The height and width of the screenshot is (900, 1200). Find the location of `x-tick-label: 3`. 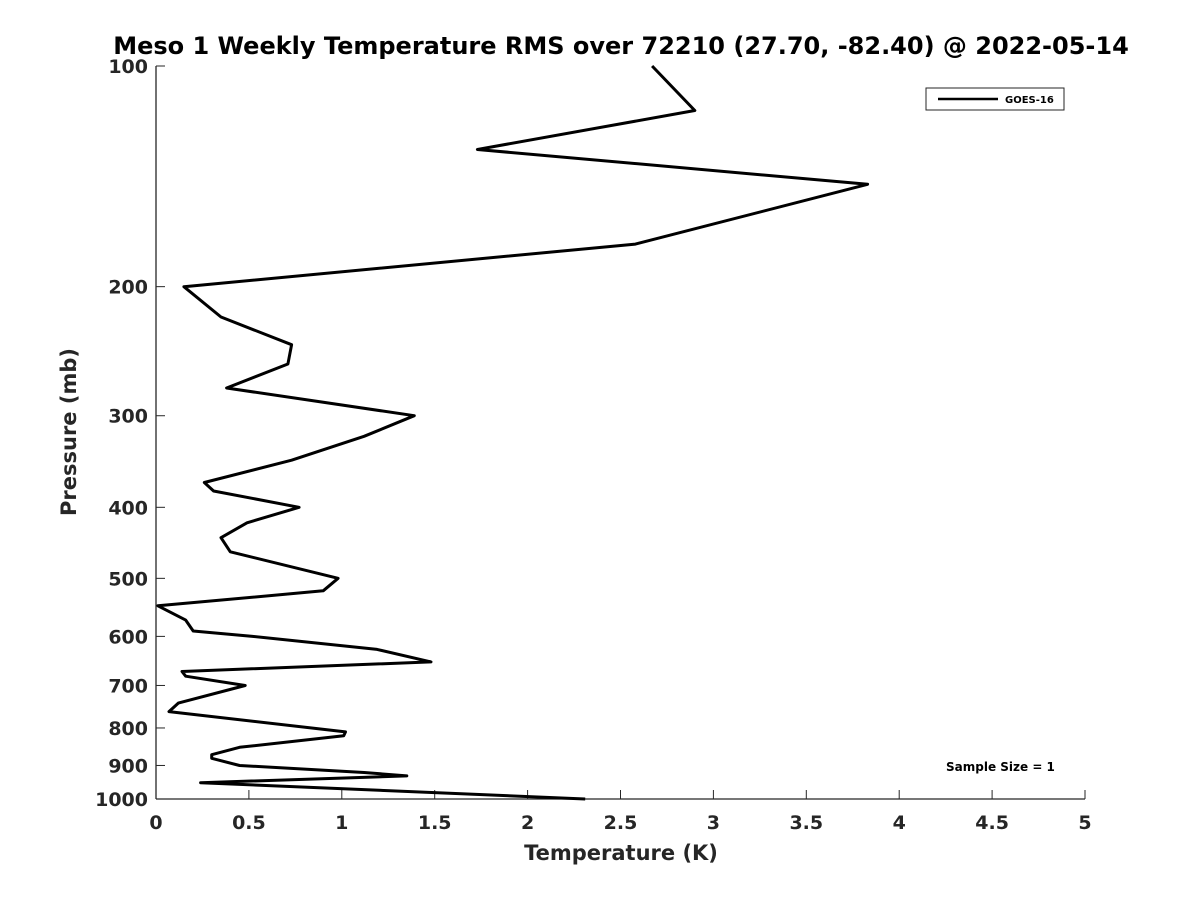

x-tick-label: 3 is located at coordinates (713, 823).